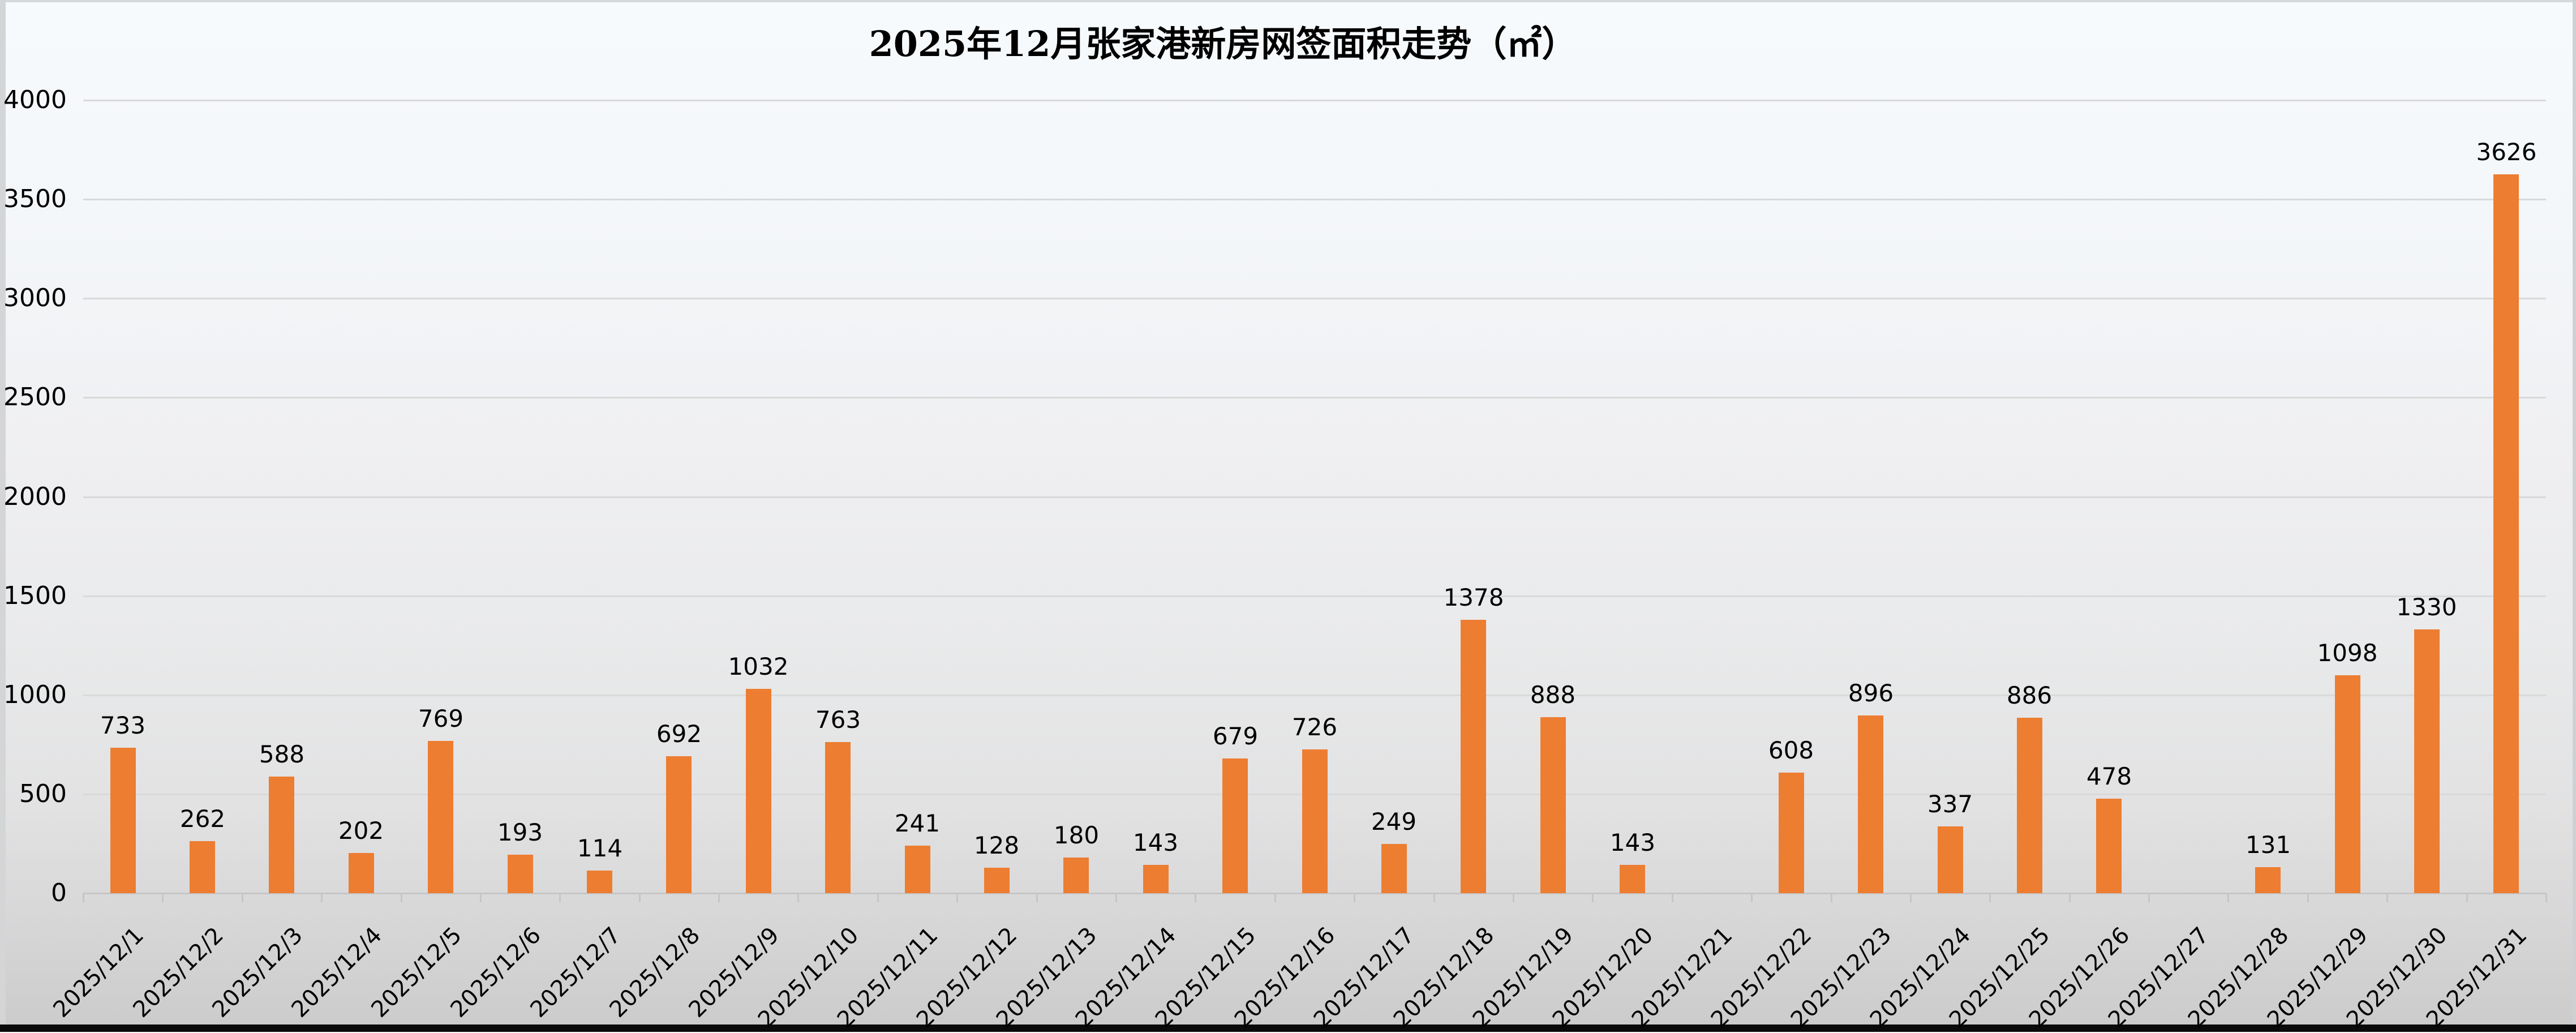  Describe the element at coordinates (1314, 893) in the screenshot. I see `x-axis-line` at that location.